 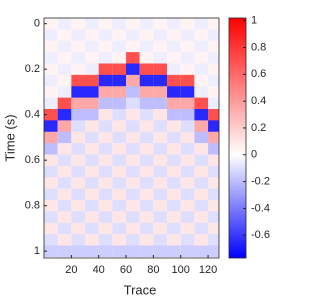 I want to click on colorbar-tick-label: -0.2, so click(x=260, y=181).